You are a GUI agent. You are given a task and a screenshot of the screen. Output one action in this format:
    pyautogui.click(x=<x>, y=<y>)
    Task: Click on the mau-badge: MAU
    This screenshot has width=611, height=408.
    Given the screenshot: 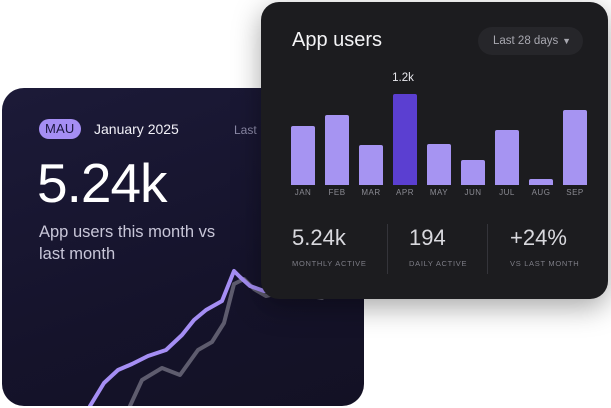 What is the action you would take?
    pyautogui.click(x=60, y=129)
    